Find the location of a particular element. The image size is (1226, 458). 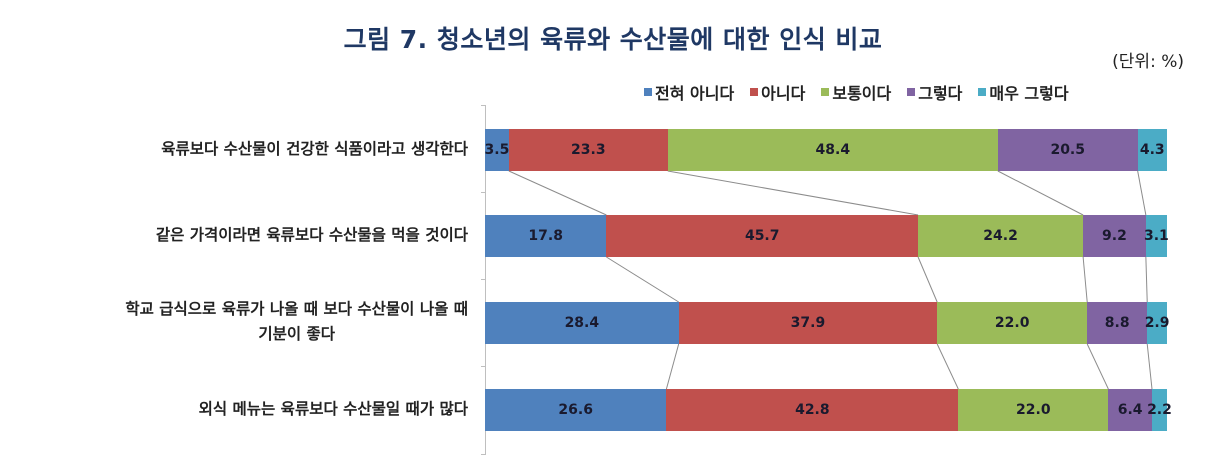

legend-item-disagree: 아니다 is located at coordinates (777, 92).